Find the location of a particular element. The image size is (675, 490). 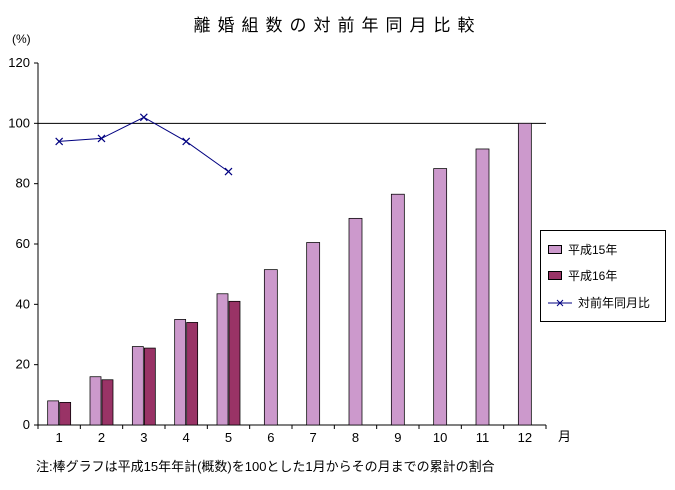

y-axis-unit-label: (%) is located at coordinates (21, 39).